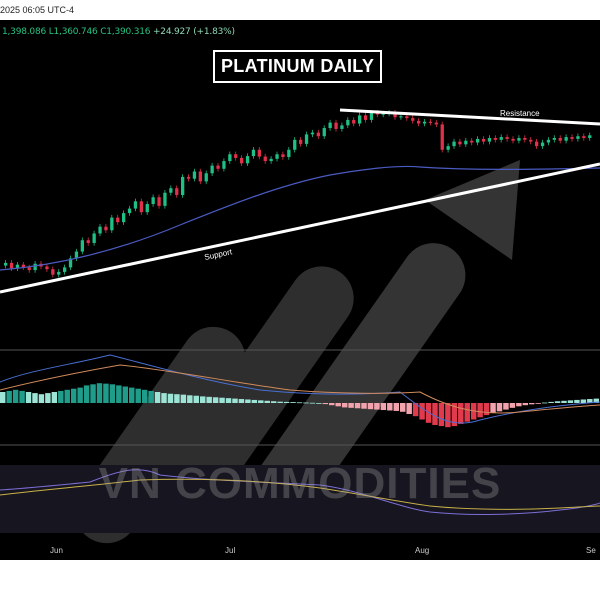 The width and height of the screenshot is (600, 600). Describe the element at coordinates (73, 32) in the screenshot. I see `ohlc-low: L1,360.746` at that location.